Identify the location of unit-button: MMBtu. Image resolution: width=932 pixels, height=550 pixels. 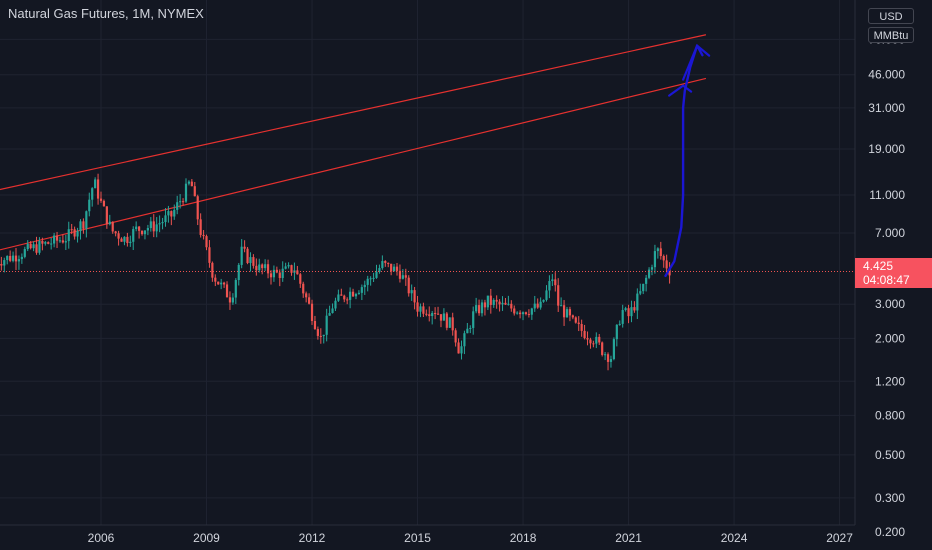
(891, 35).